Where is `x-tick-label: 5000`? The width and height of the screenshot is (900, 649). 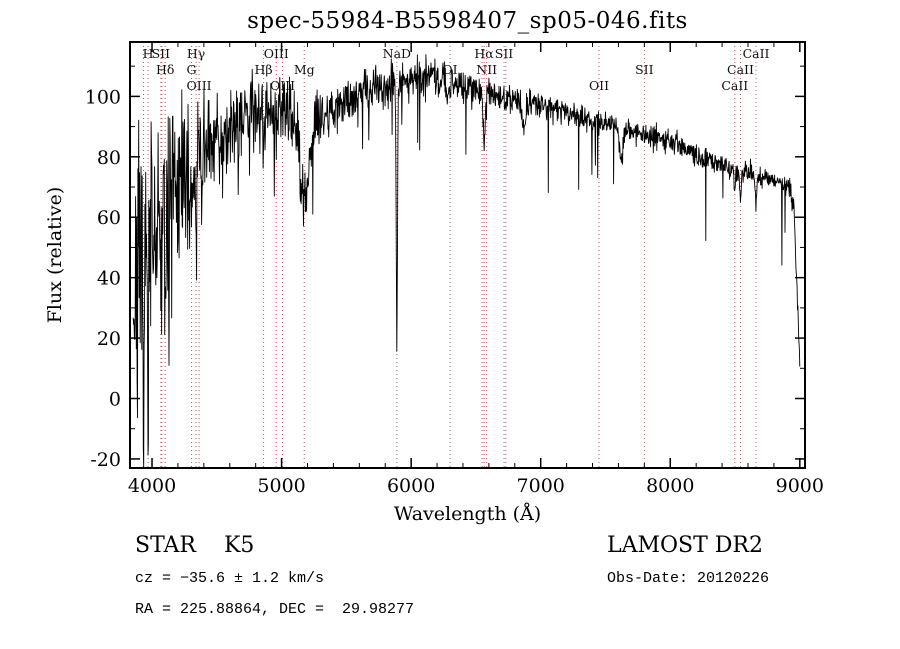
x-tick-label: 5000 is located at coordinates (281, 486).